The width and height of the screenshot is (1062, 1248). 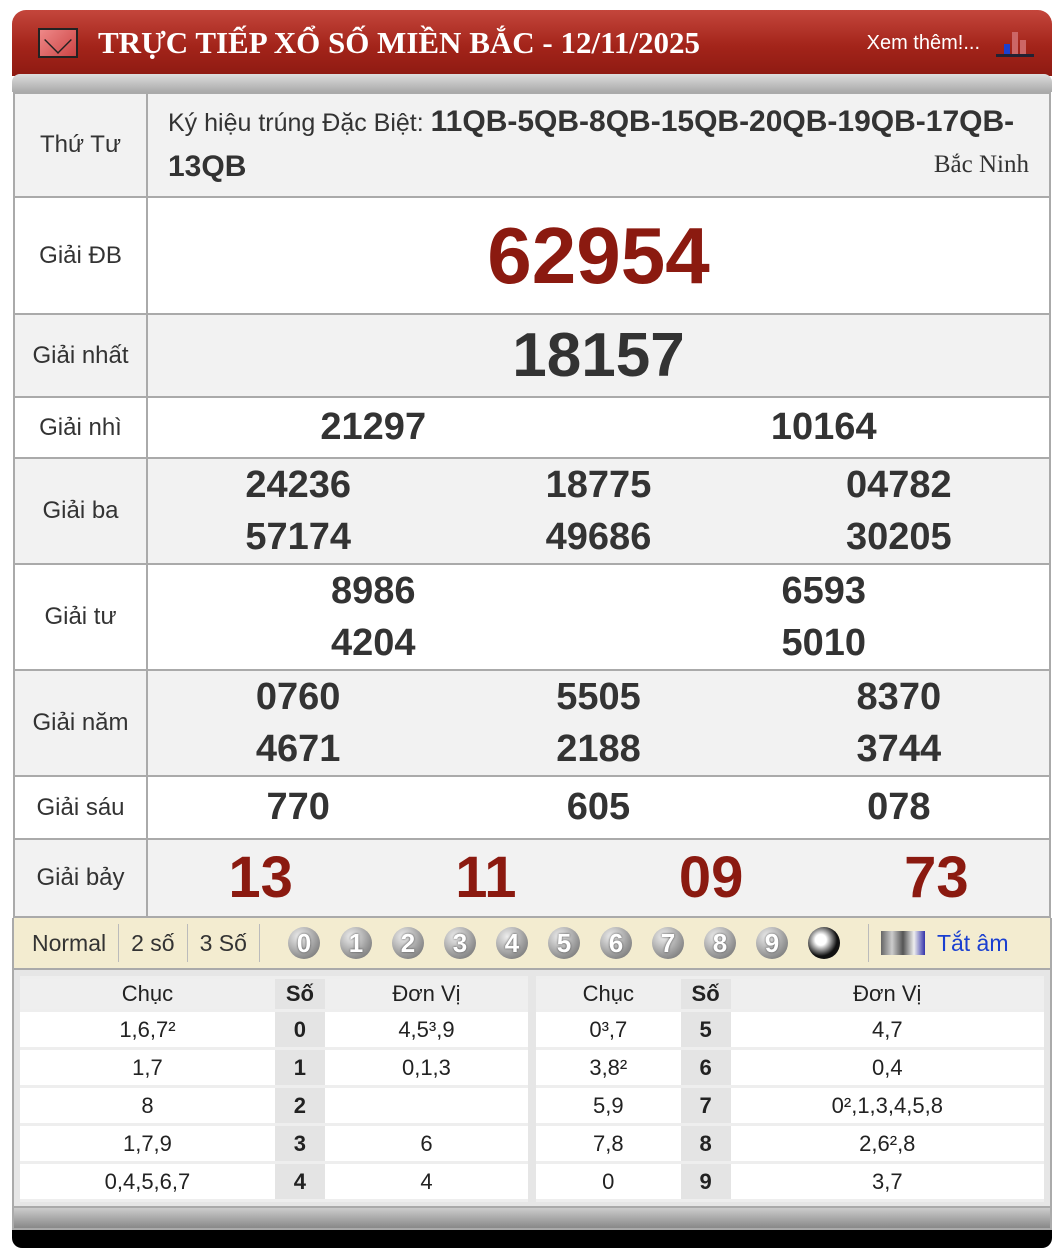 I want to click on page-title: TRỰC TIẾP XỔ SỐ MIỀN BẮC - 12/11/2025, so click(x=399, y=42).